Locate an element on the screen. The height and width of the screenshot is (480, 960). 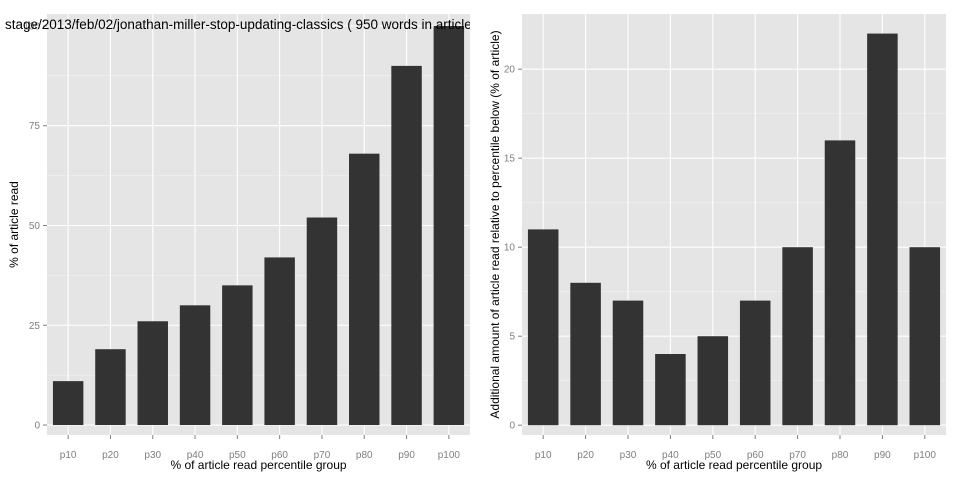
y-tick-label: 50 is located at coordinates (35, 226).